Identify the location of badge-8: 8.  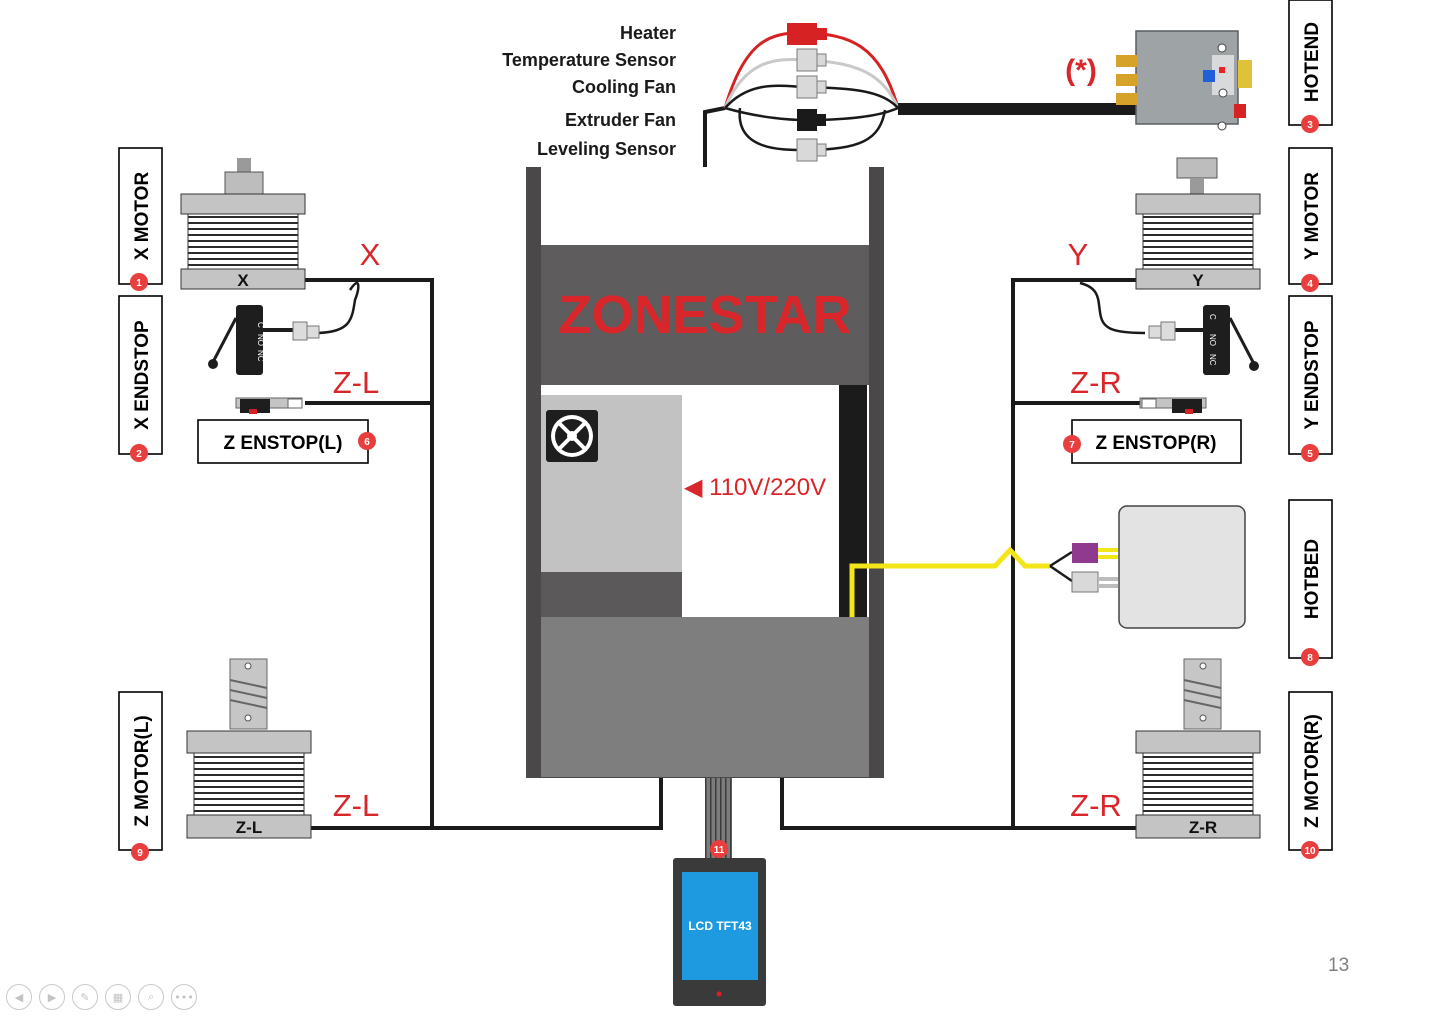
(1310, 658).